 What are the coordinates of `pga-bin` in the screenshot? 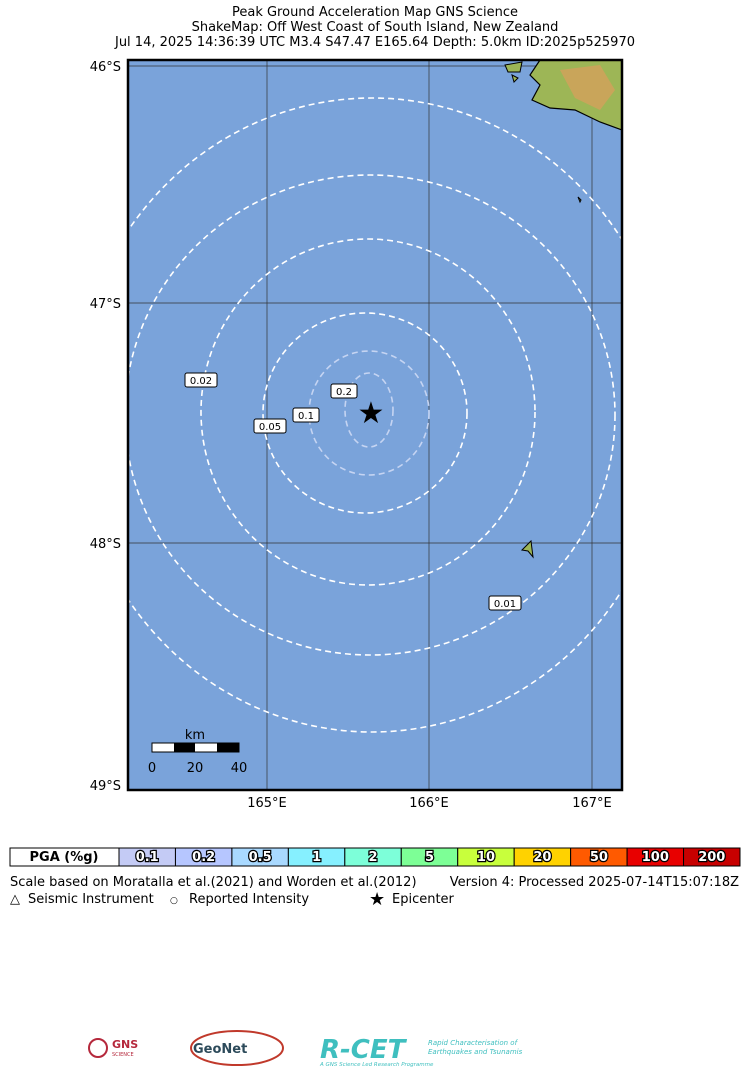 It's located at (712, 857).